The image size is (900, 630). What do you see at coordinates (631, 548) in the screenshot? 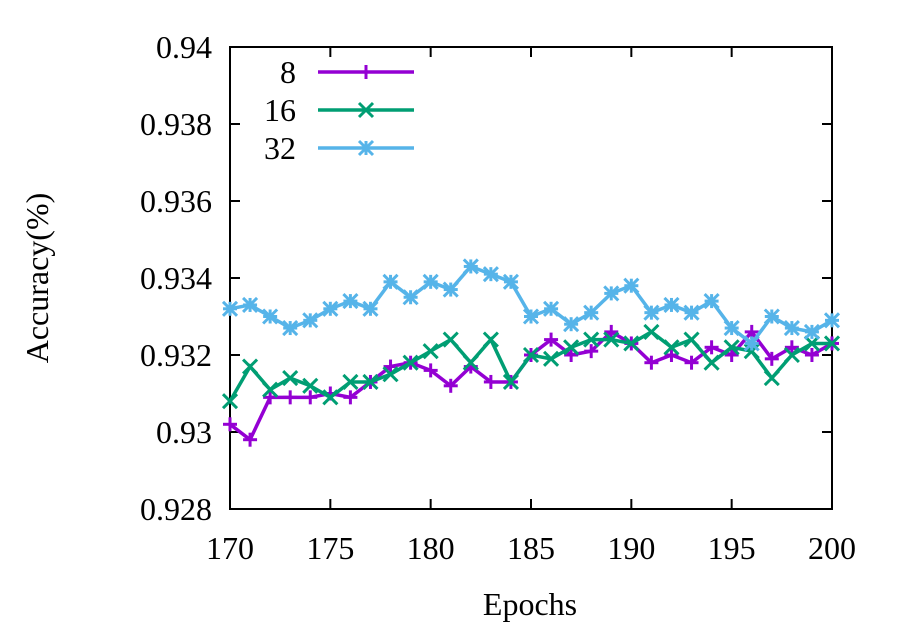
I see `x-tick-label: 190` at bounding box center [631, 548].